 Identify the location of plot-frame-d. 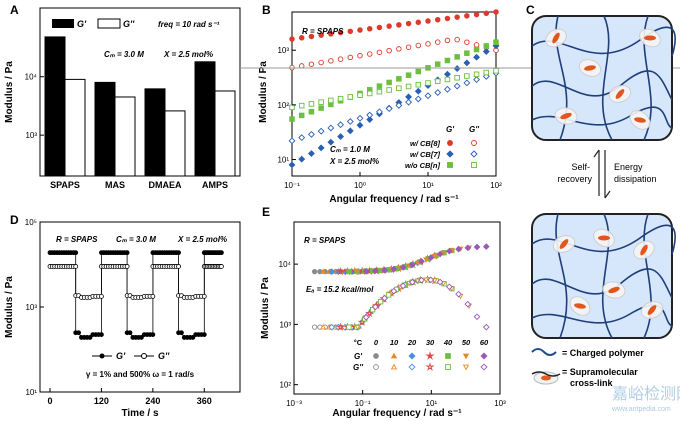
(140, 307).